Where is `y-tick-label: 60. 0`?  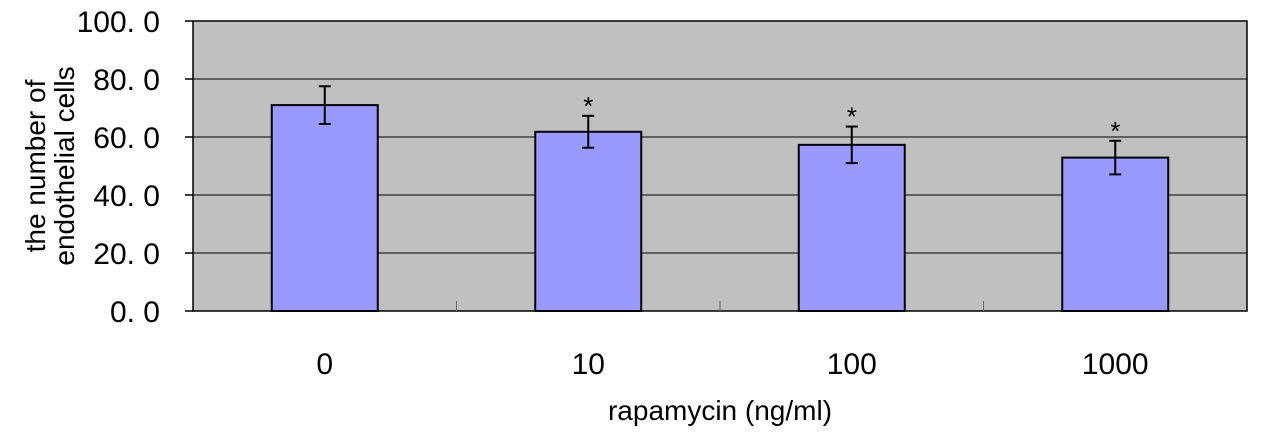
y-tick-label: 60. 0 is located at coordinates (126, 138).